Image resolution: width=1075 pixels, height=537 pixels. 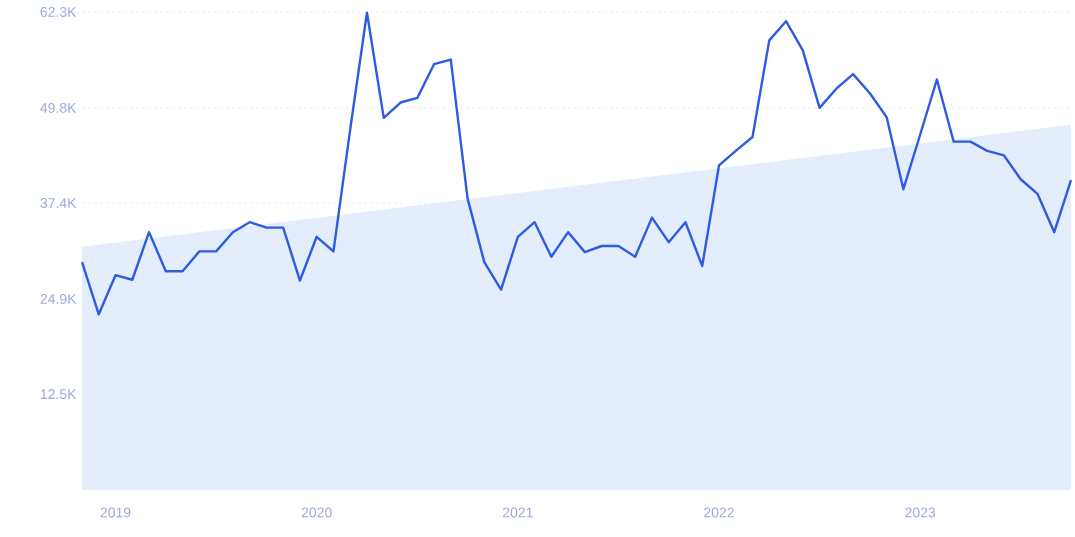 What do you see at coordinates (517, 512) in the screenshot?
I see `x-tick-label: 2021` at bounding box center [517, 512].